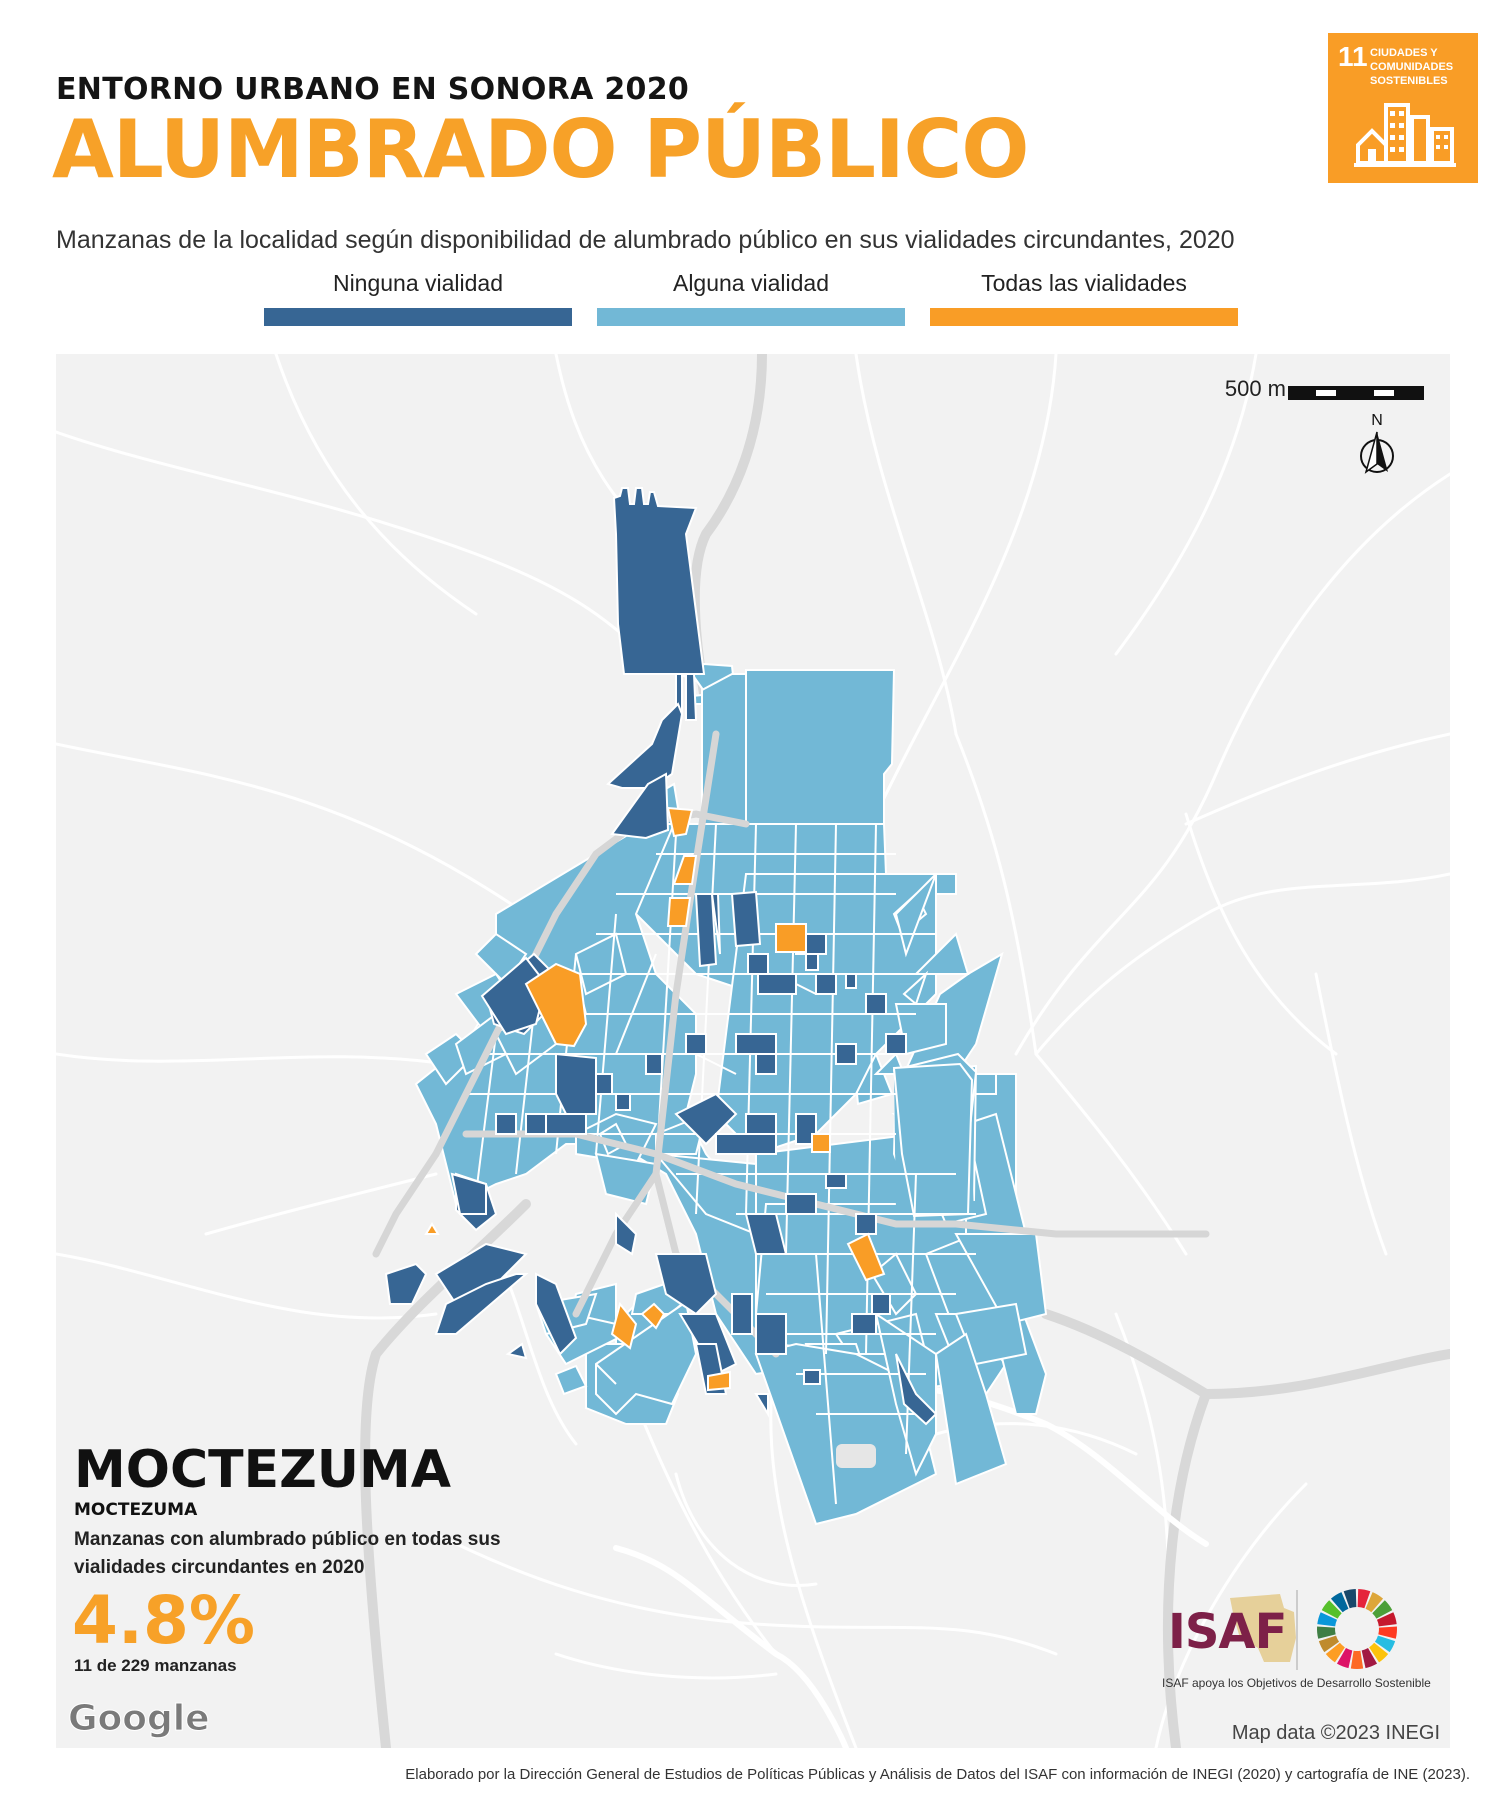 The image size is (1500, 1800). Describe the element at coordinates (1297, 1630) in the screenshot. I see `logo-divider` at that location.